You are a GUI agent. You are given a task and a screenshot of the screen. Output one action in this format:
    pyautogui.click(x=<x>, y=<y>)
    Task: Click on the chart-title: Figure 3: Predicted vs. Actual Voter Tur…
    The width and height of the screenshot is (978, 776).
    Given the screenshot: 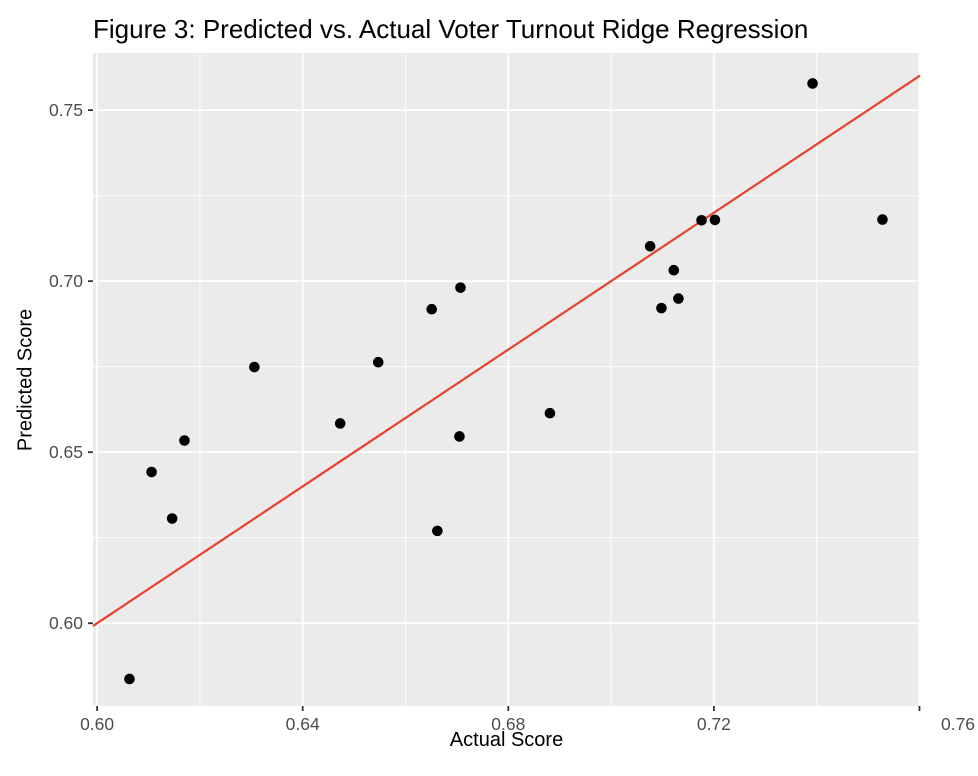 What is the action you would take?
    pyautogui.click(x=451, y=29)
    